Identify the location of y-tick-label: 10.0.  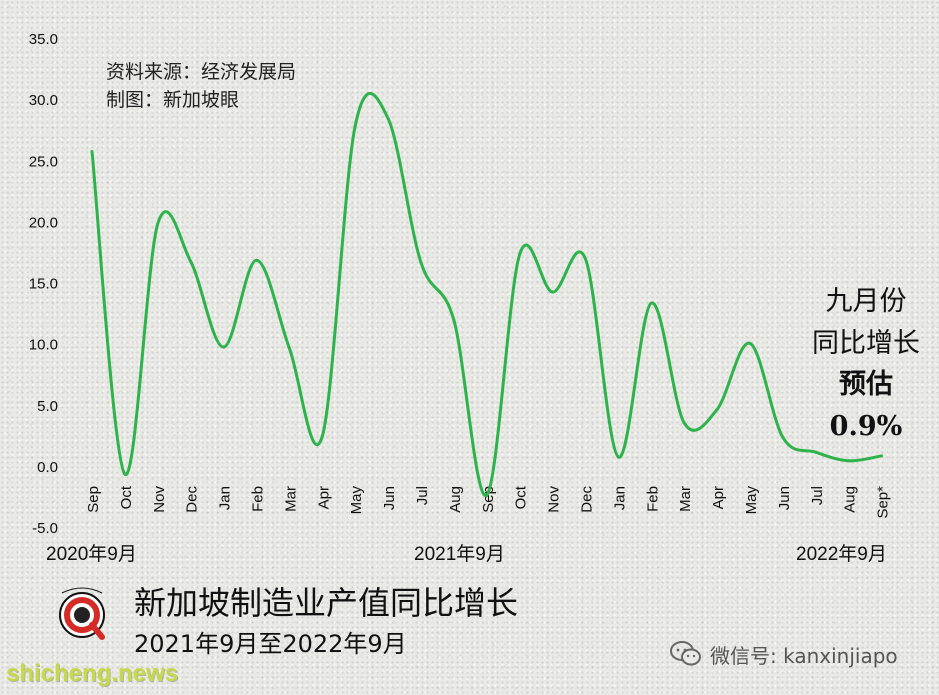
(43, 345).